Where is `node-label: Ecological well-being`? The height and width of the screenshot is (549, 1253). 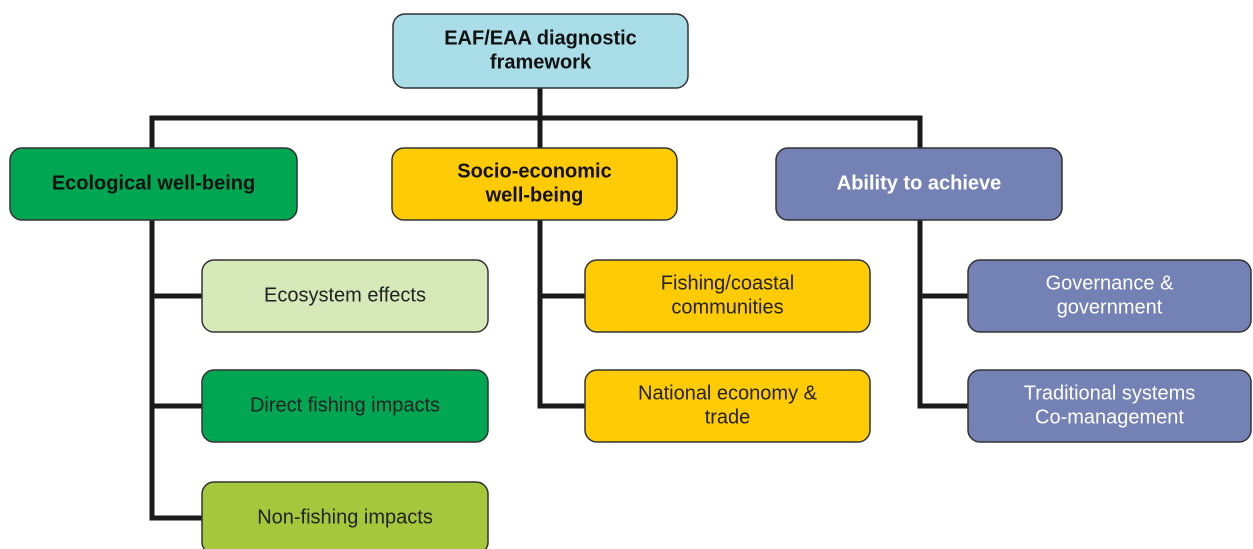
node-label: Ecological well-being is located at coordinates (153, 183).